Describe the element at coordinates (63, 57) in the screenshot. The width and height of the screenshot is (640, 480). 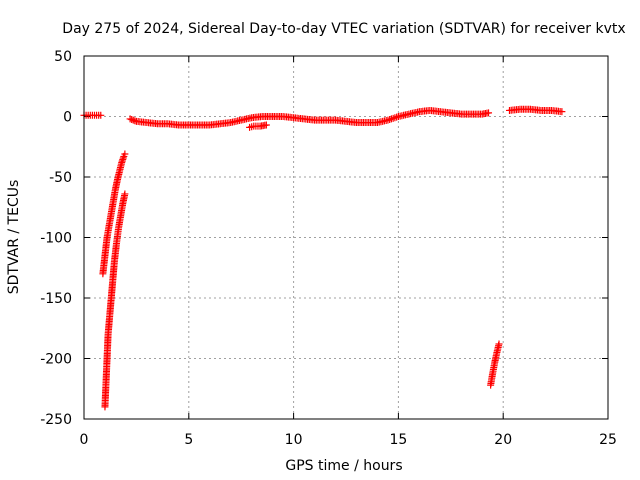
I see `y-tick-label: 50` at that location.